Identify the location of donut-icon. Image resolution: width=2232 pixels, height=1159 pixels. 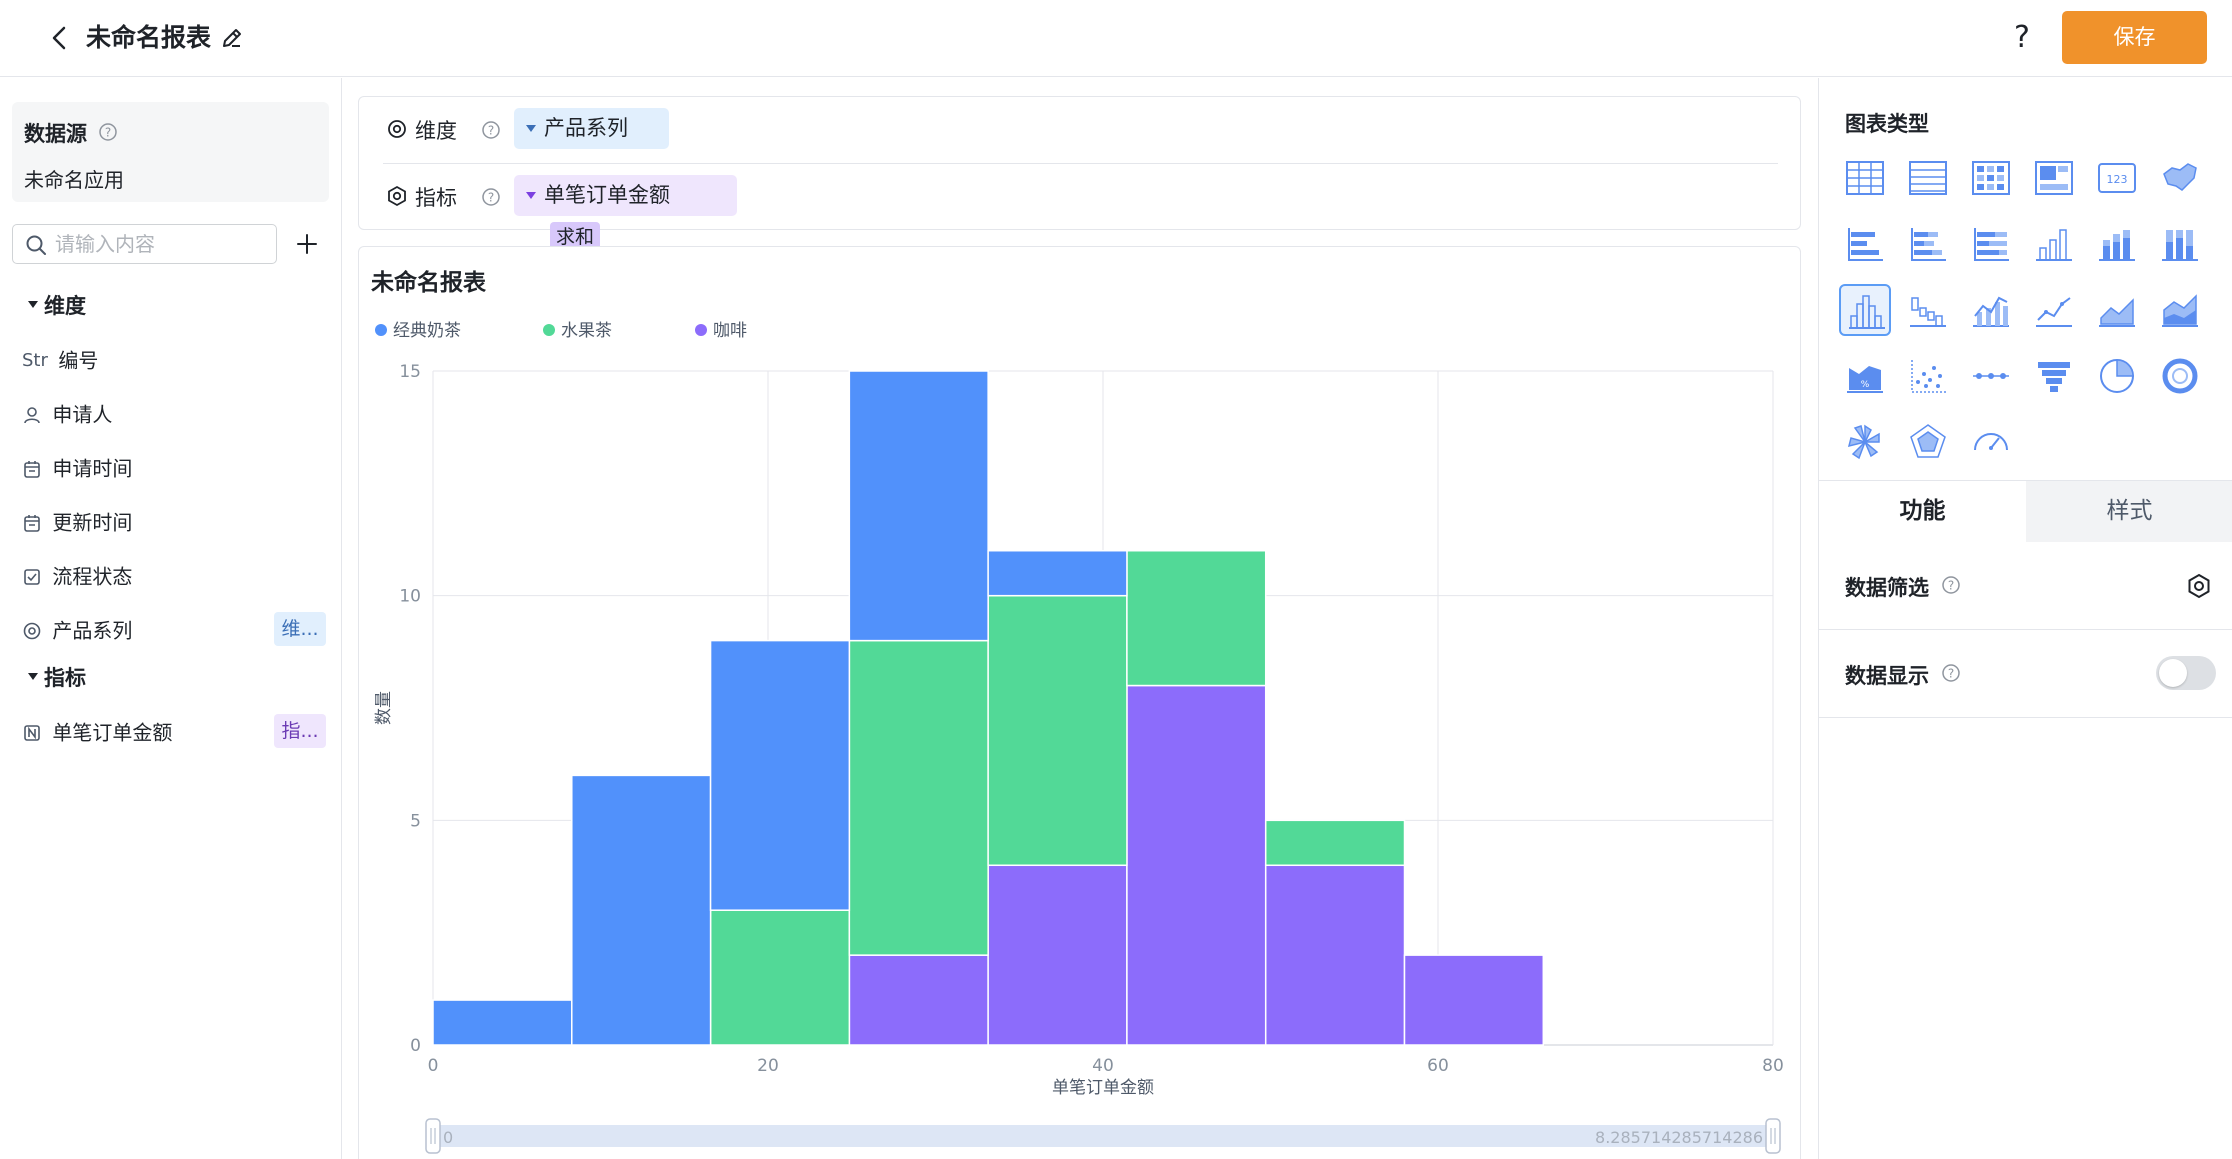
(2180, 376).